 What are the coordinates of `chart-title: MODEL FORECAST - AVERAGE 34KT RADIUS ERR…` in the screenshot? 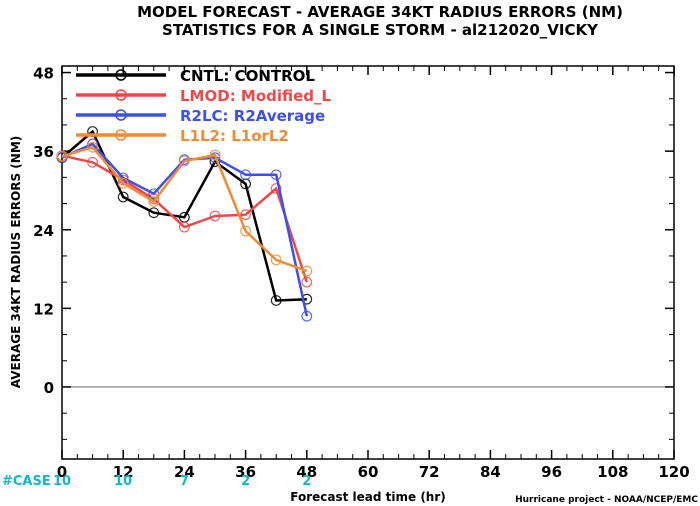 It's located at (380, 12).